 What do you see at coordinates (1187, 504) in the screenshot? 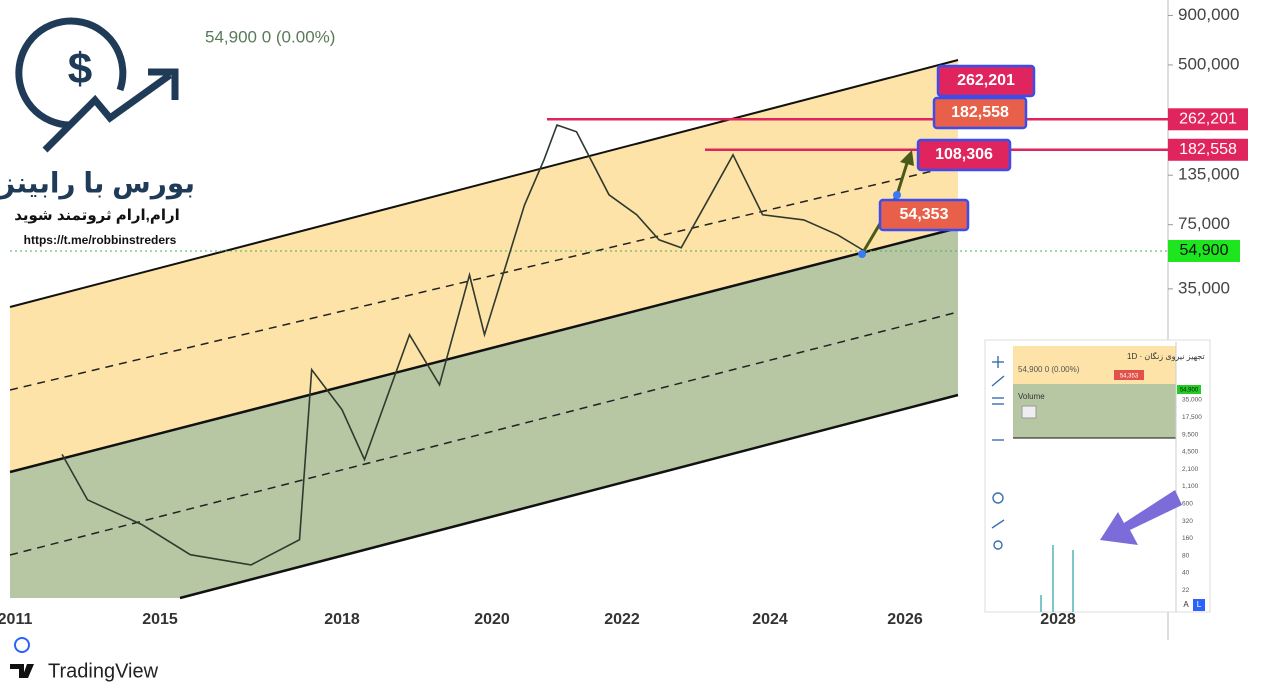
I see `inset-tick-label: 600` at bounding box center [1187, 504].